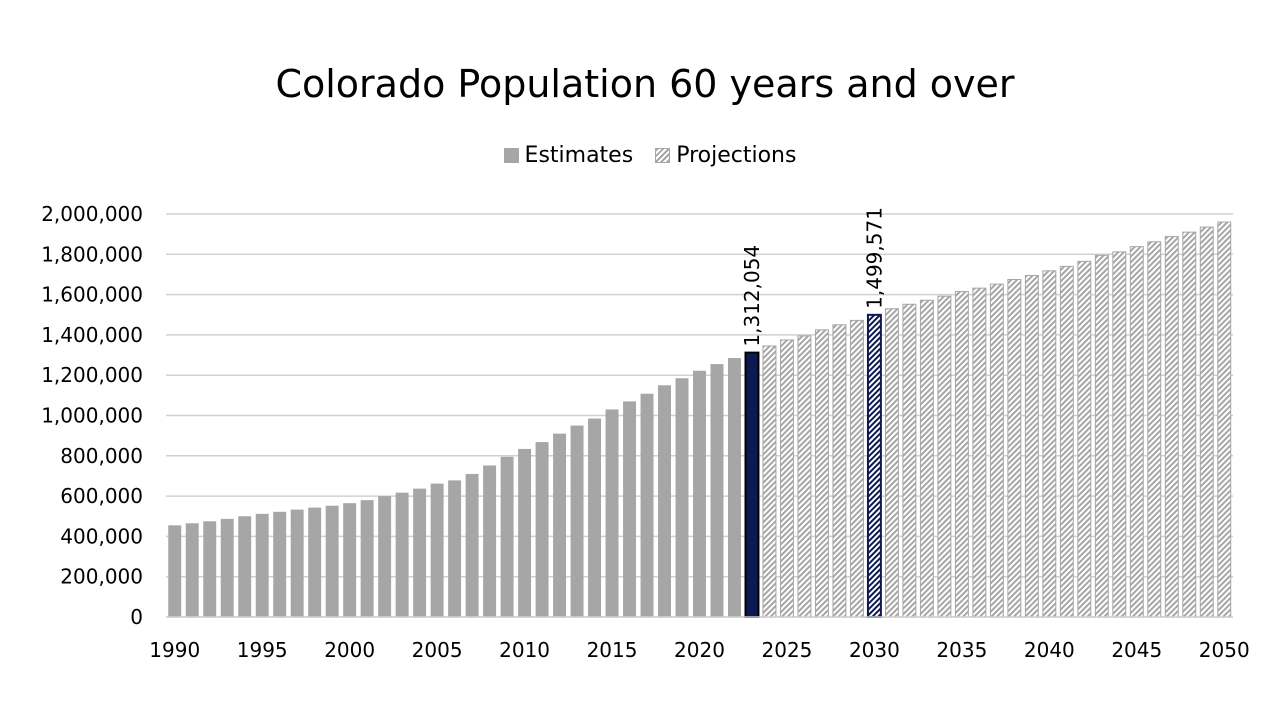 The image size is (1280, 720). What do you see at coordinates (961, 454) in the screenshot?
I see `bar-2035` at bounding box center [961, 454].